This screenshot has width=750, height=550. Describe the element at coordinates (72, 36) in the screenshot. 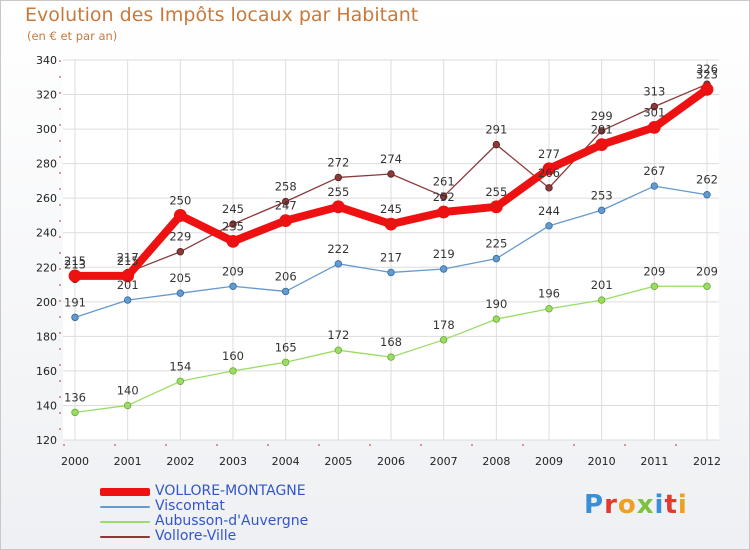

I see `chart-subtitle: (en € et par an)` at that location.